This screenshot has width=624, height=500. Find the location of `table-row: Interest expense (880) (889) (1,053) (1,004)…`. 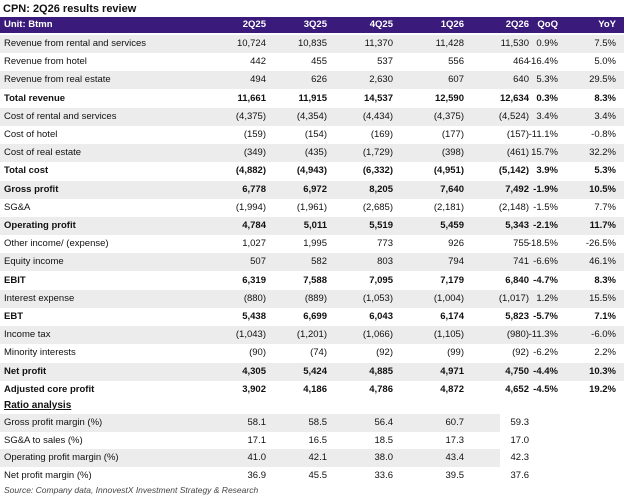

table-row: Interest expense (880) (889) (1,053) (1,004)… is located at coordinates (312, 298).